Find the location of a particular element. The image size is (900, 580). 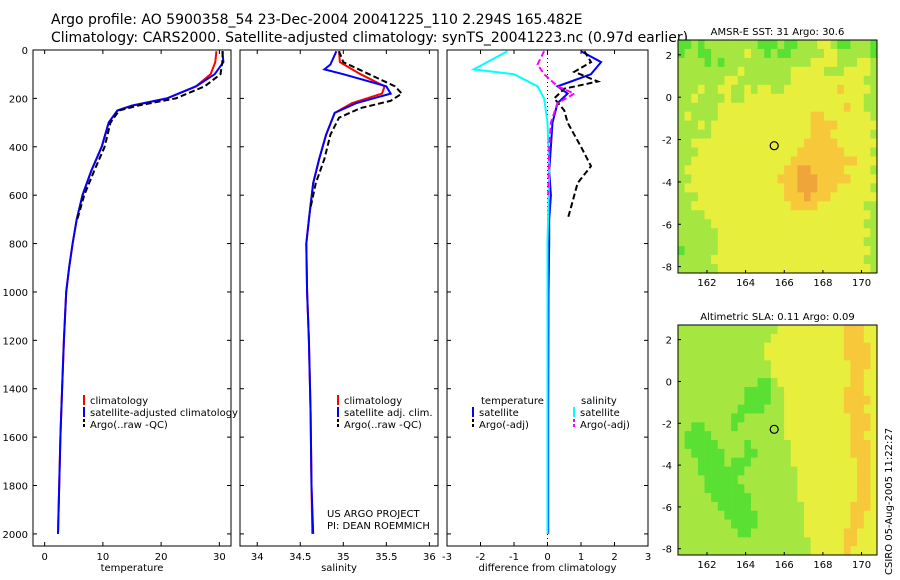

temperature-ytick-label: 200 is located at coordinates (18, 99).